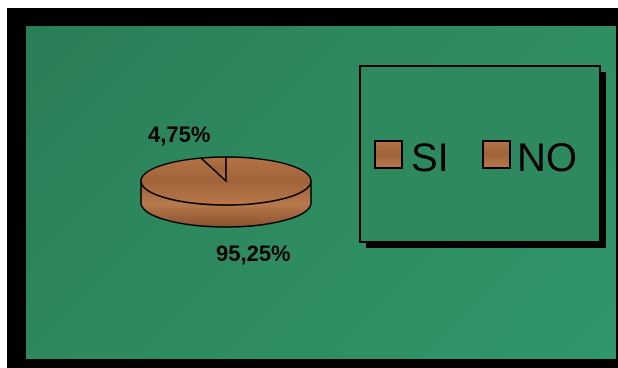 Image resolution: width=618 pixels, height=368 pixels. I want to click on pie-group, so click(226, 192).